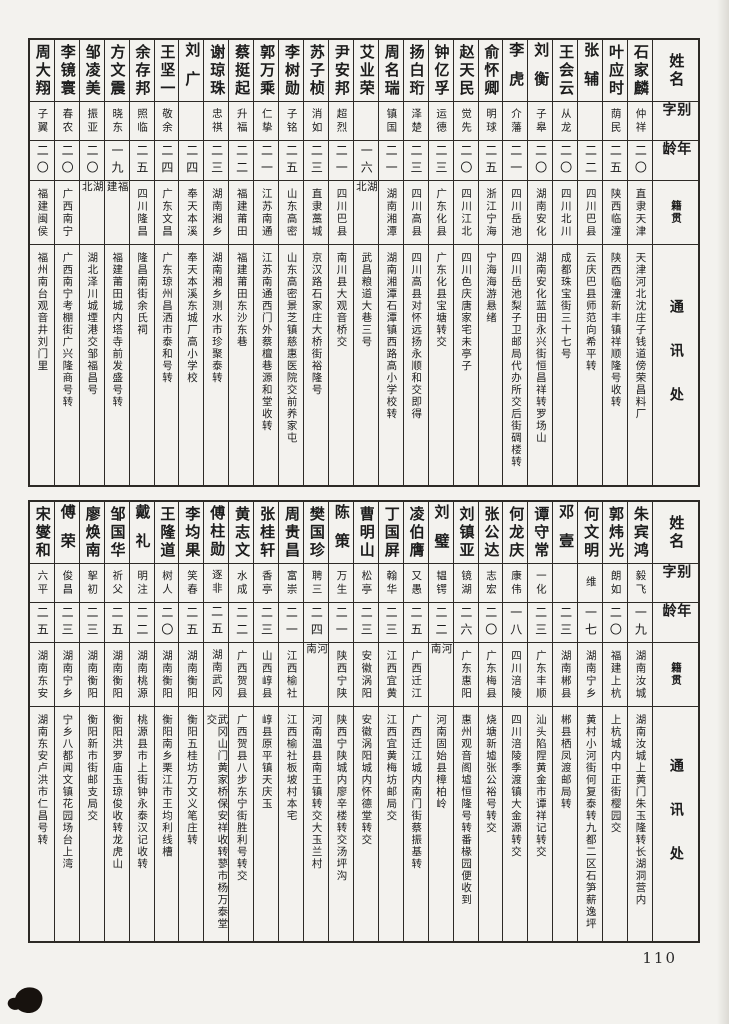  I want to click on person-column: 苏子桢 消如 二三 直隶藁城 京汉路石家庄大桥街裕隆号, so click(316, 262).